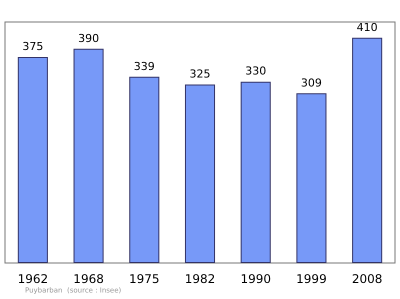 This screenshot has height=299, width=400. Describe the element at coordinates (144, 279) in the screenshot. I see `x-tick-label: 1975` at that location.